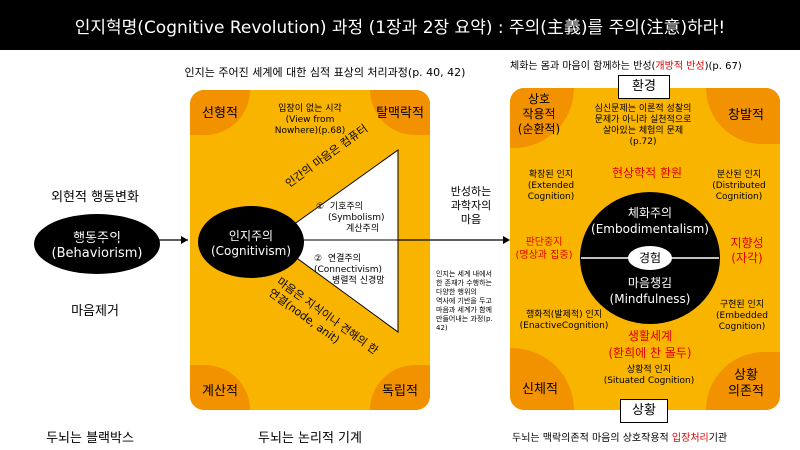 The image size is (800, 450). Describe the element at coordinates (647, 173) in the screenshot. I see `phenomenological-reduction: 현상학적 환원` at that location.